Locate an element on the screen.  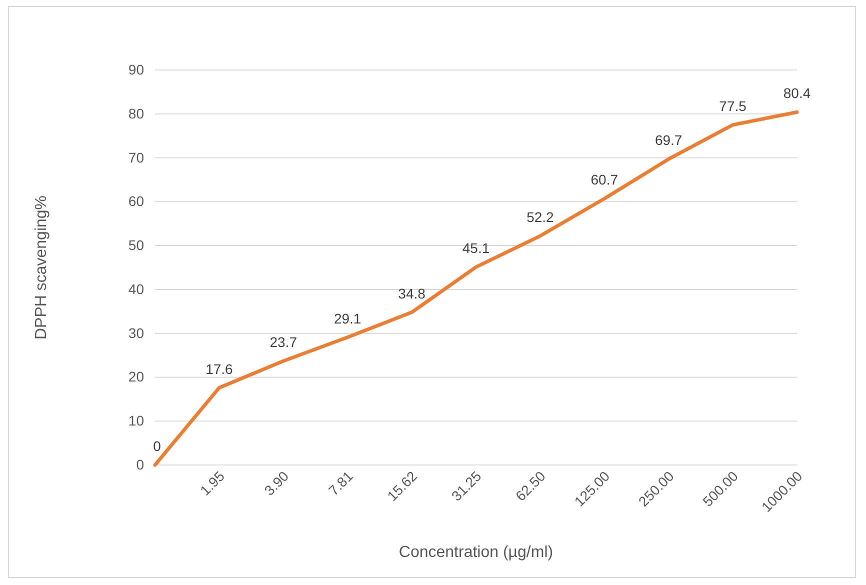
y-tick-label: 60 is located at coordinates (136, 201).